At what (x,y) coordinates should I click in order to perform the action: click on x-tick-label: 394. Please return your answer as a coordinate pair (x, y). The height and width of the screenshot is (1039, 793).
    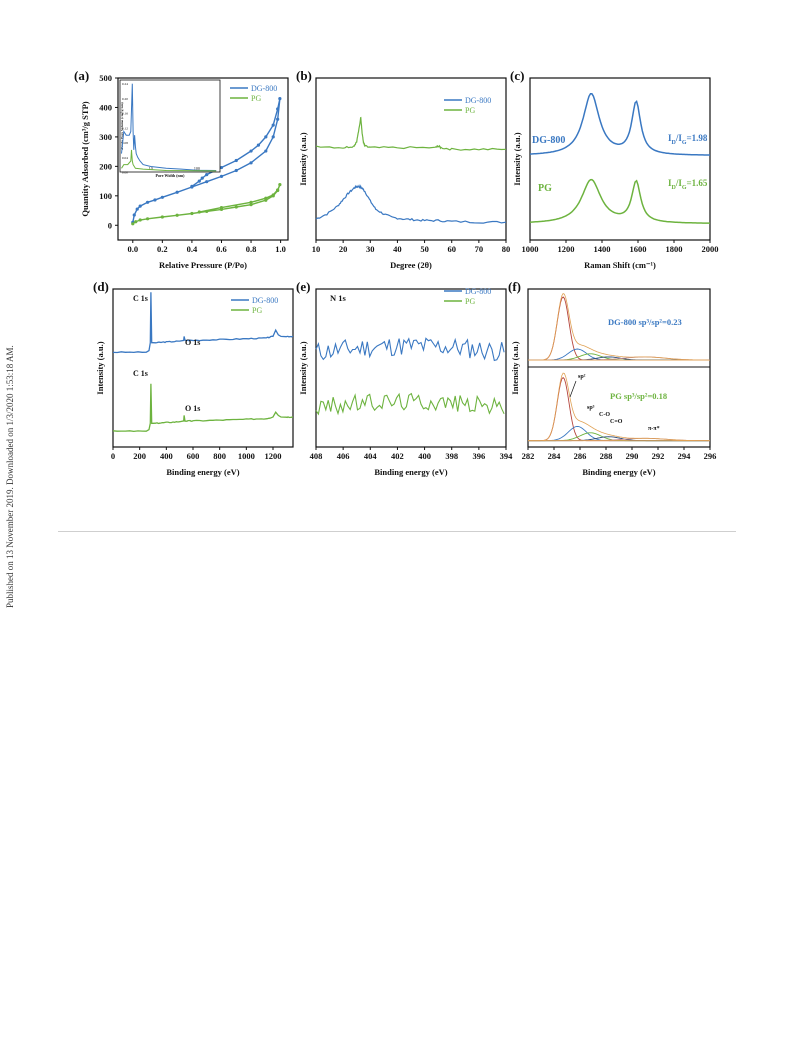
    Looking at the image, I should click on (507, 456).